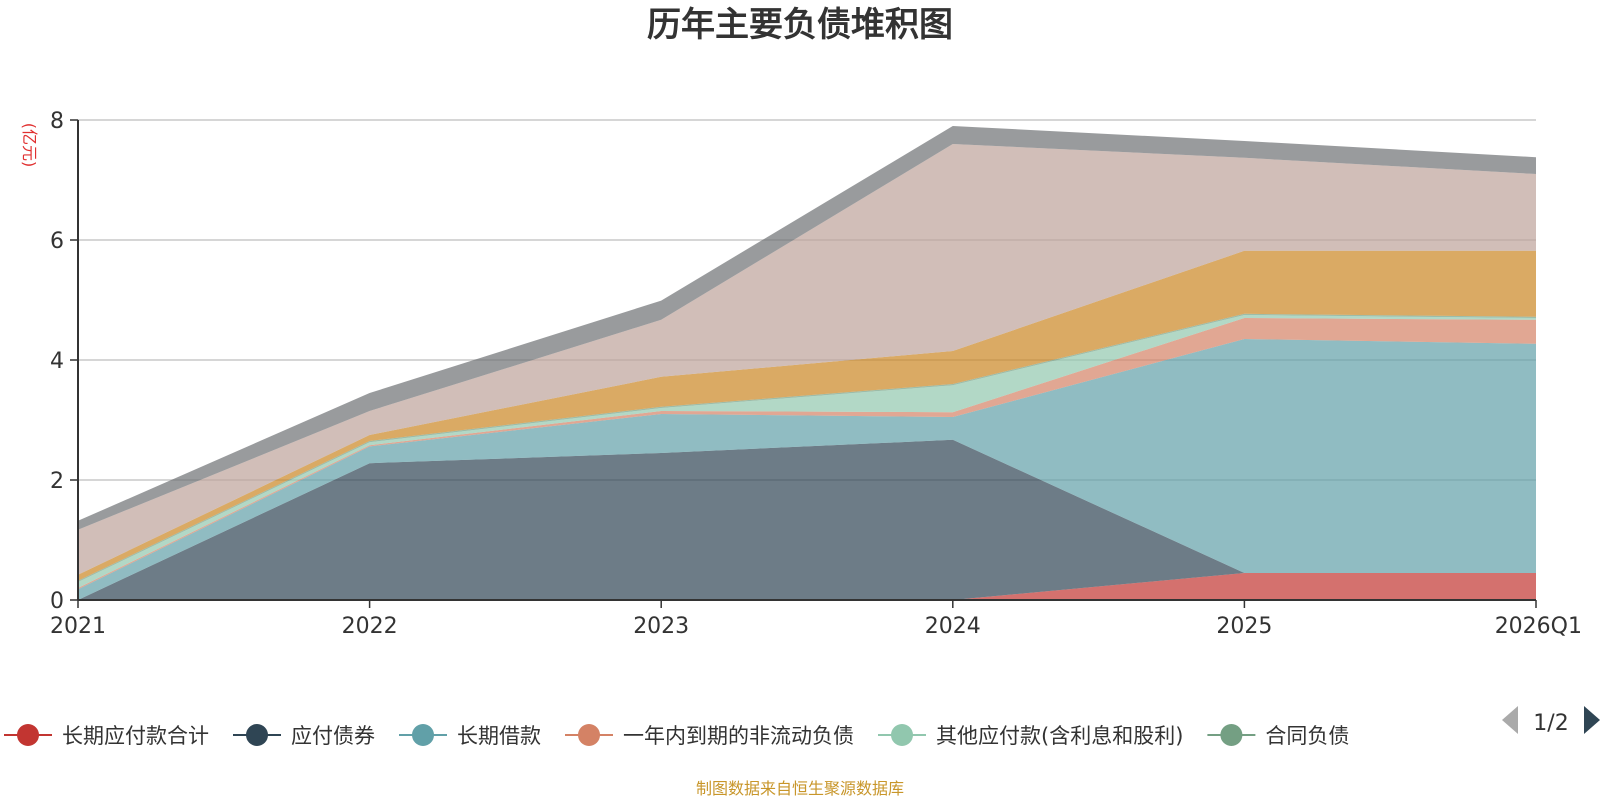 This screenshot has width=1600, height=800. What do you see at coordinates (800, 788) in the screenshot?
I see `data-source-note: 制图数据来自恒生聚源数据库` at bounding box center [800, 788].